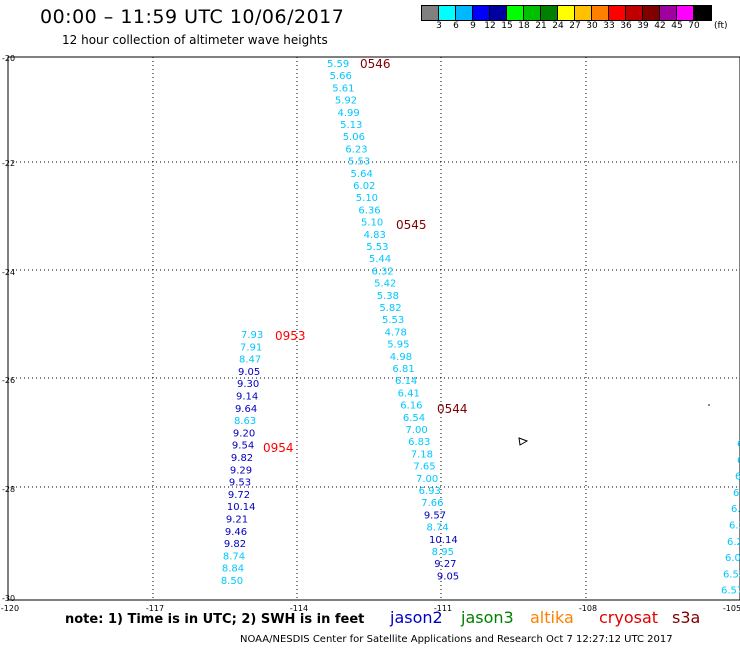  Describe the element at coordinates (278, 448) in the screenshot. I see `pass-time-label: 0954` at that location.